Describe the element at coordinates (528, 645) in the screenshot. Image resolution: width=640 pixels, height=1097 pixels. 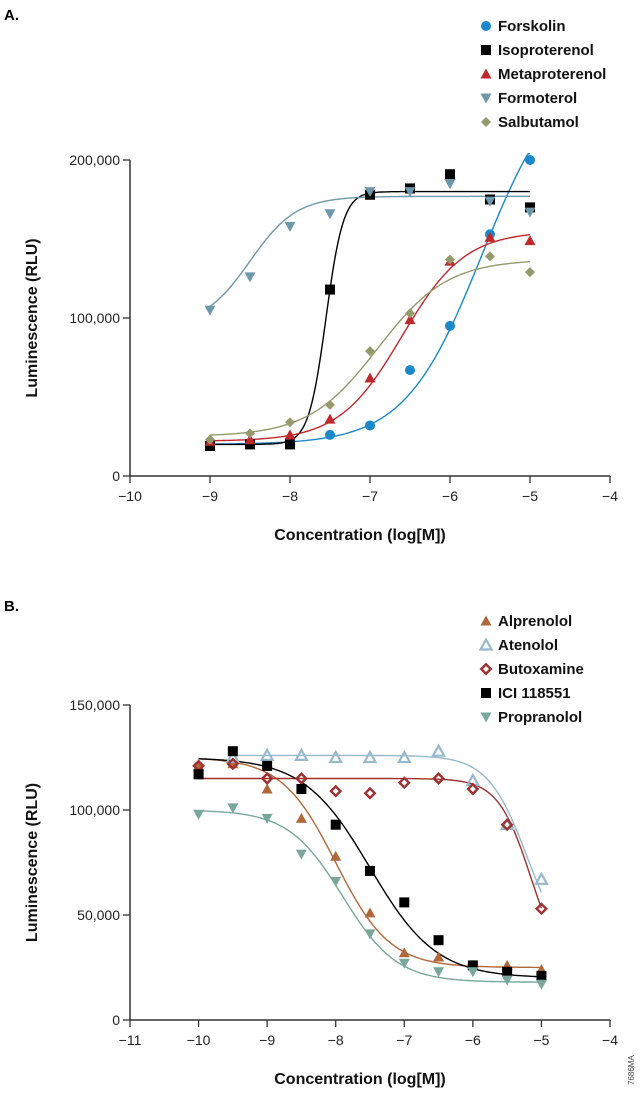
I see `legend-label: Atenolol` at that location.